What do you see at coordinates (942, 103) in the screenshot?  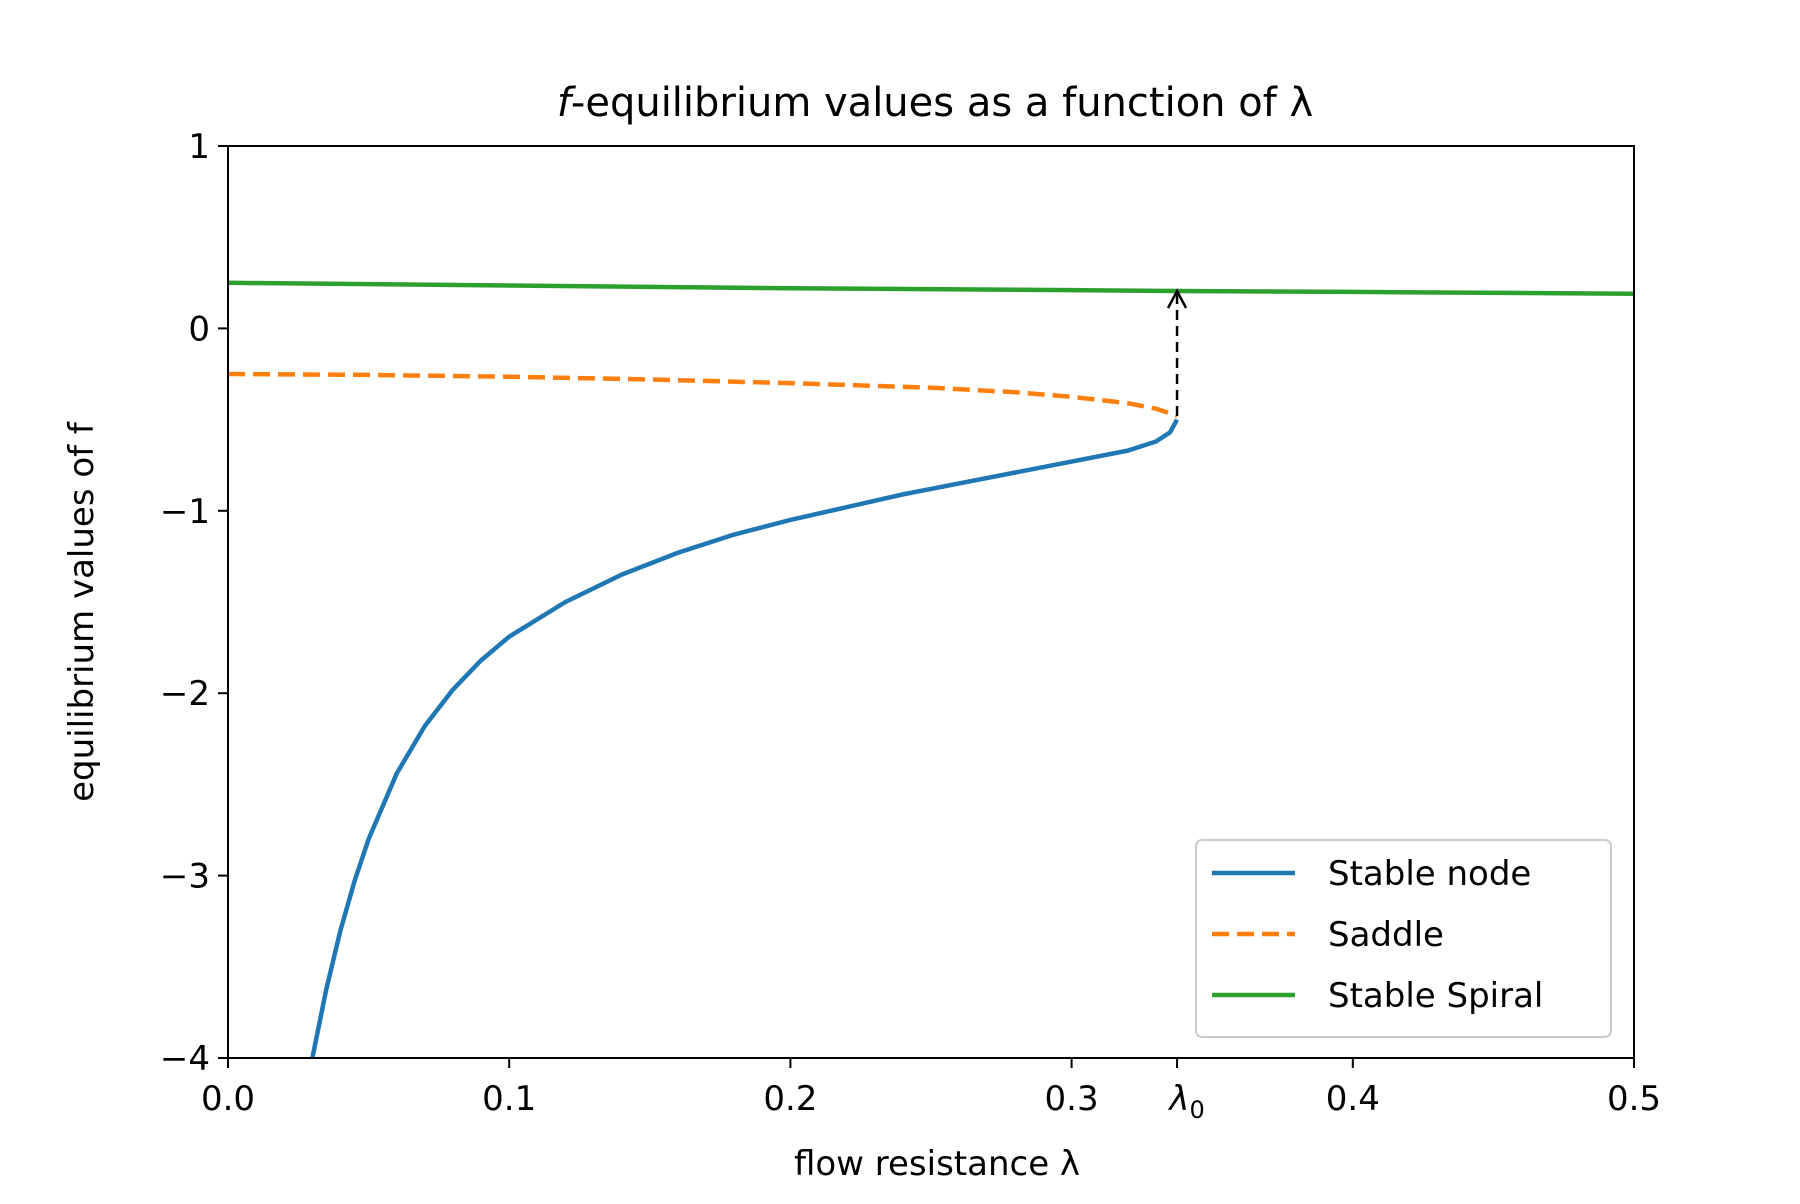 I see `chart-title-suffix: -equilibrium values as a function of λ` at bounding box center [942, 103].